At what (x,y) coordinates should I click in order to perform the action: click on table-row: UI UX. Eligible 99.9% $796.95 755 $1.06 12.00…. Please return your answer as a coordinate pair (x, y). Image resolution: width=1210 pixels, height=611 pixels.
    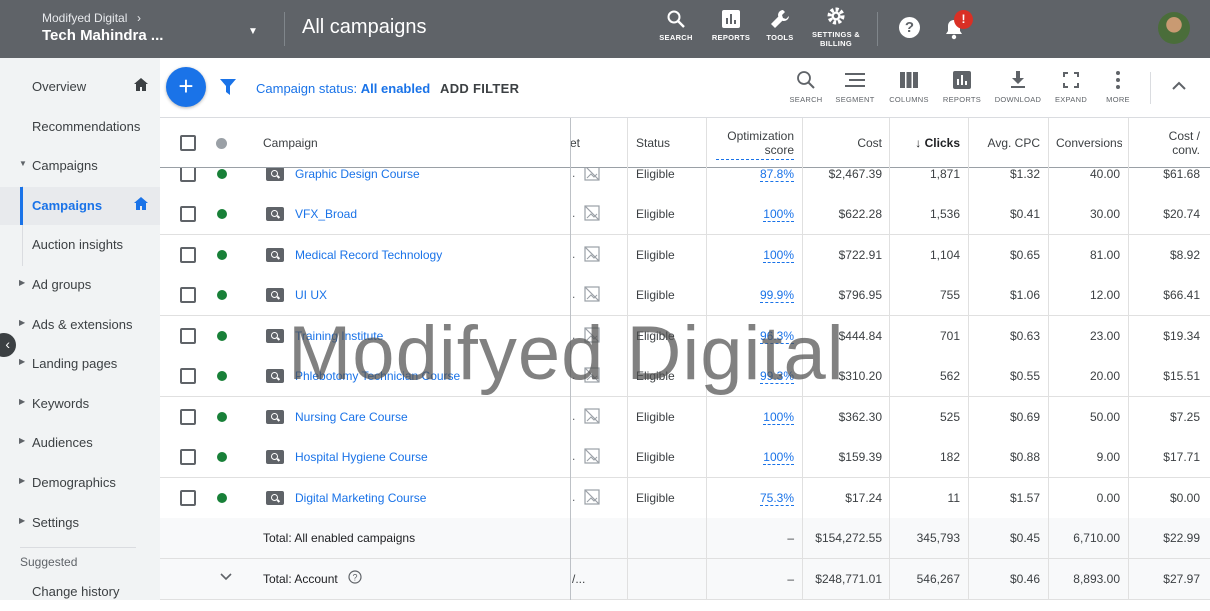
    Looking at the image, I should click on (685, 295).